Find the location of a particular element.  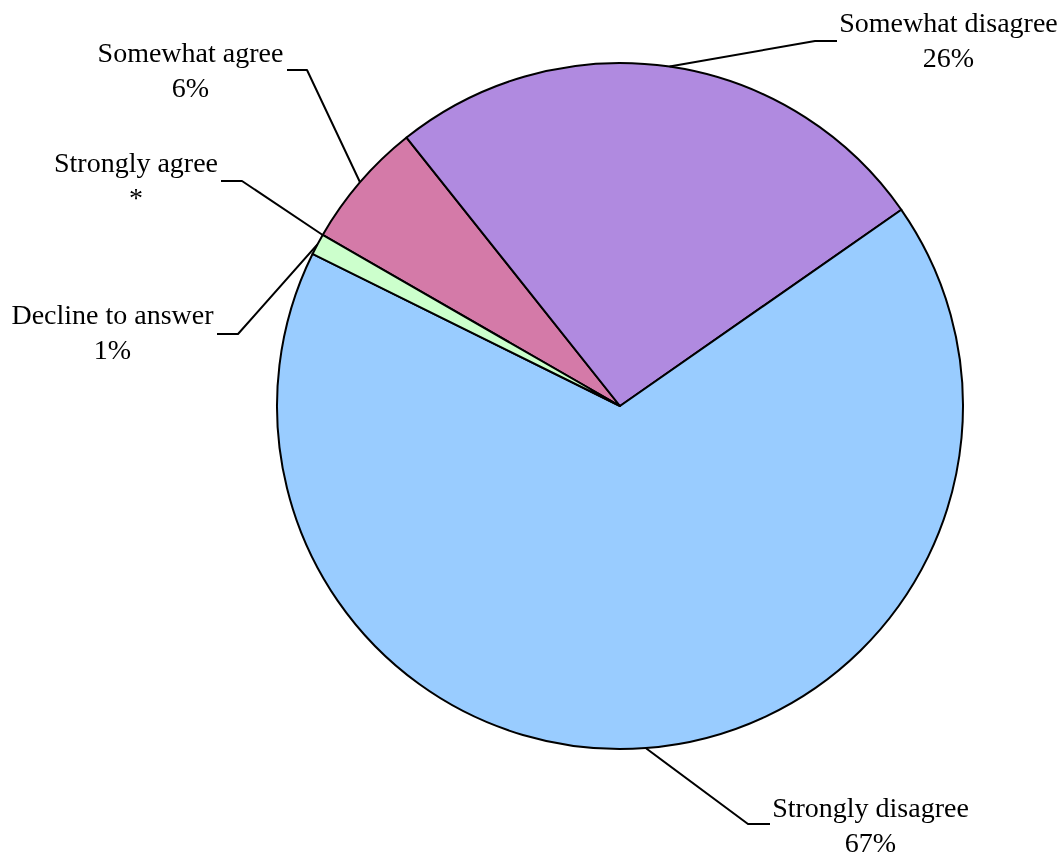

data-label: 67% is located at coordinates (870, 840).